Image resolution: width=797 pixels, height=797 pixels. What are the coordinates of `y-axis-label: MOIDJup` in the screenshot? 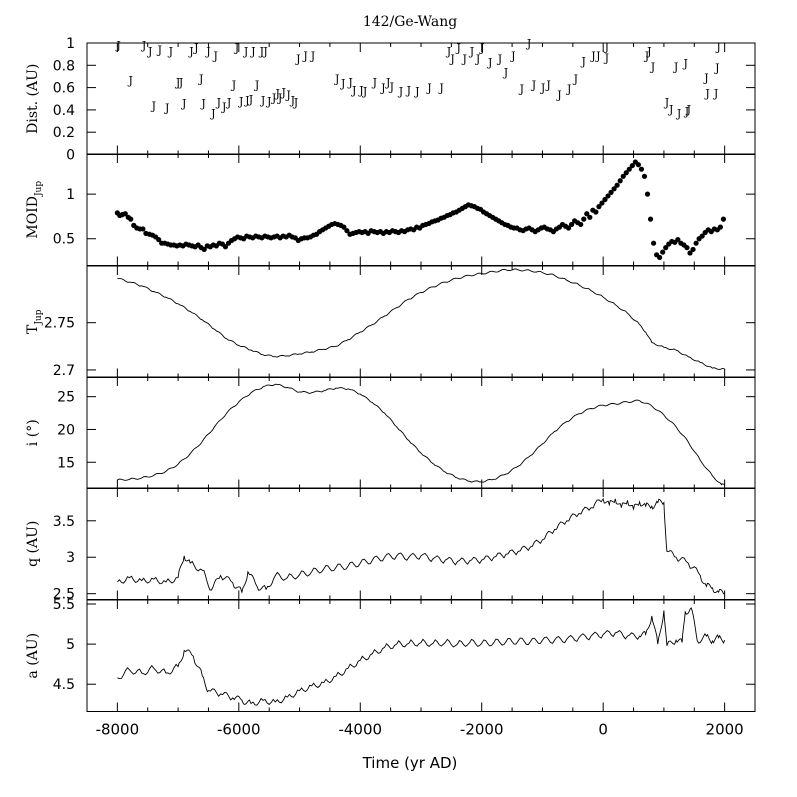 It's located at (34, 210).